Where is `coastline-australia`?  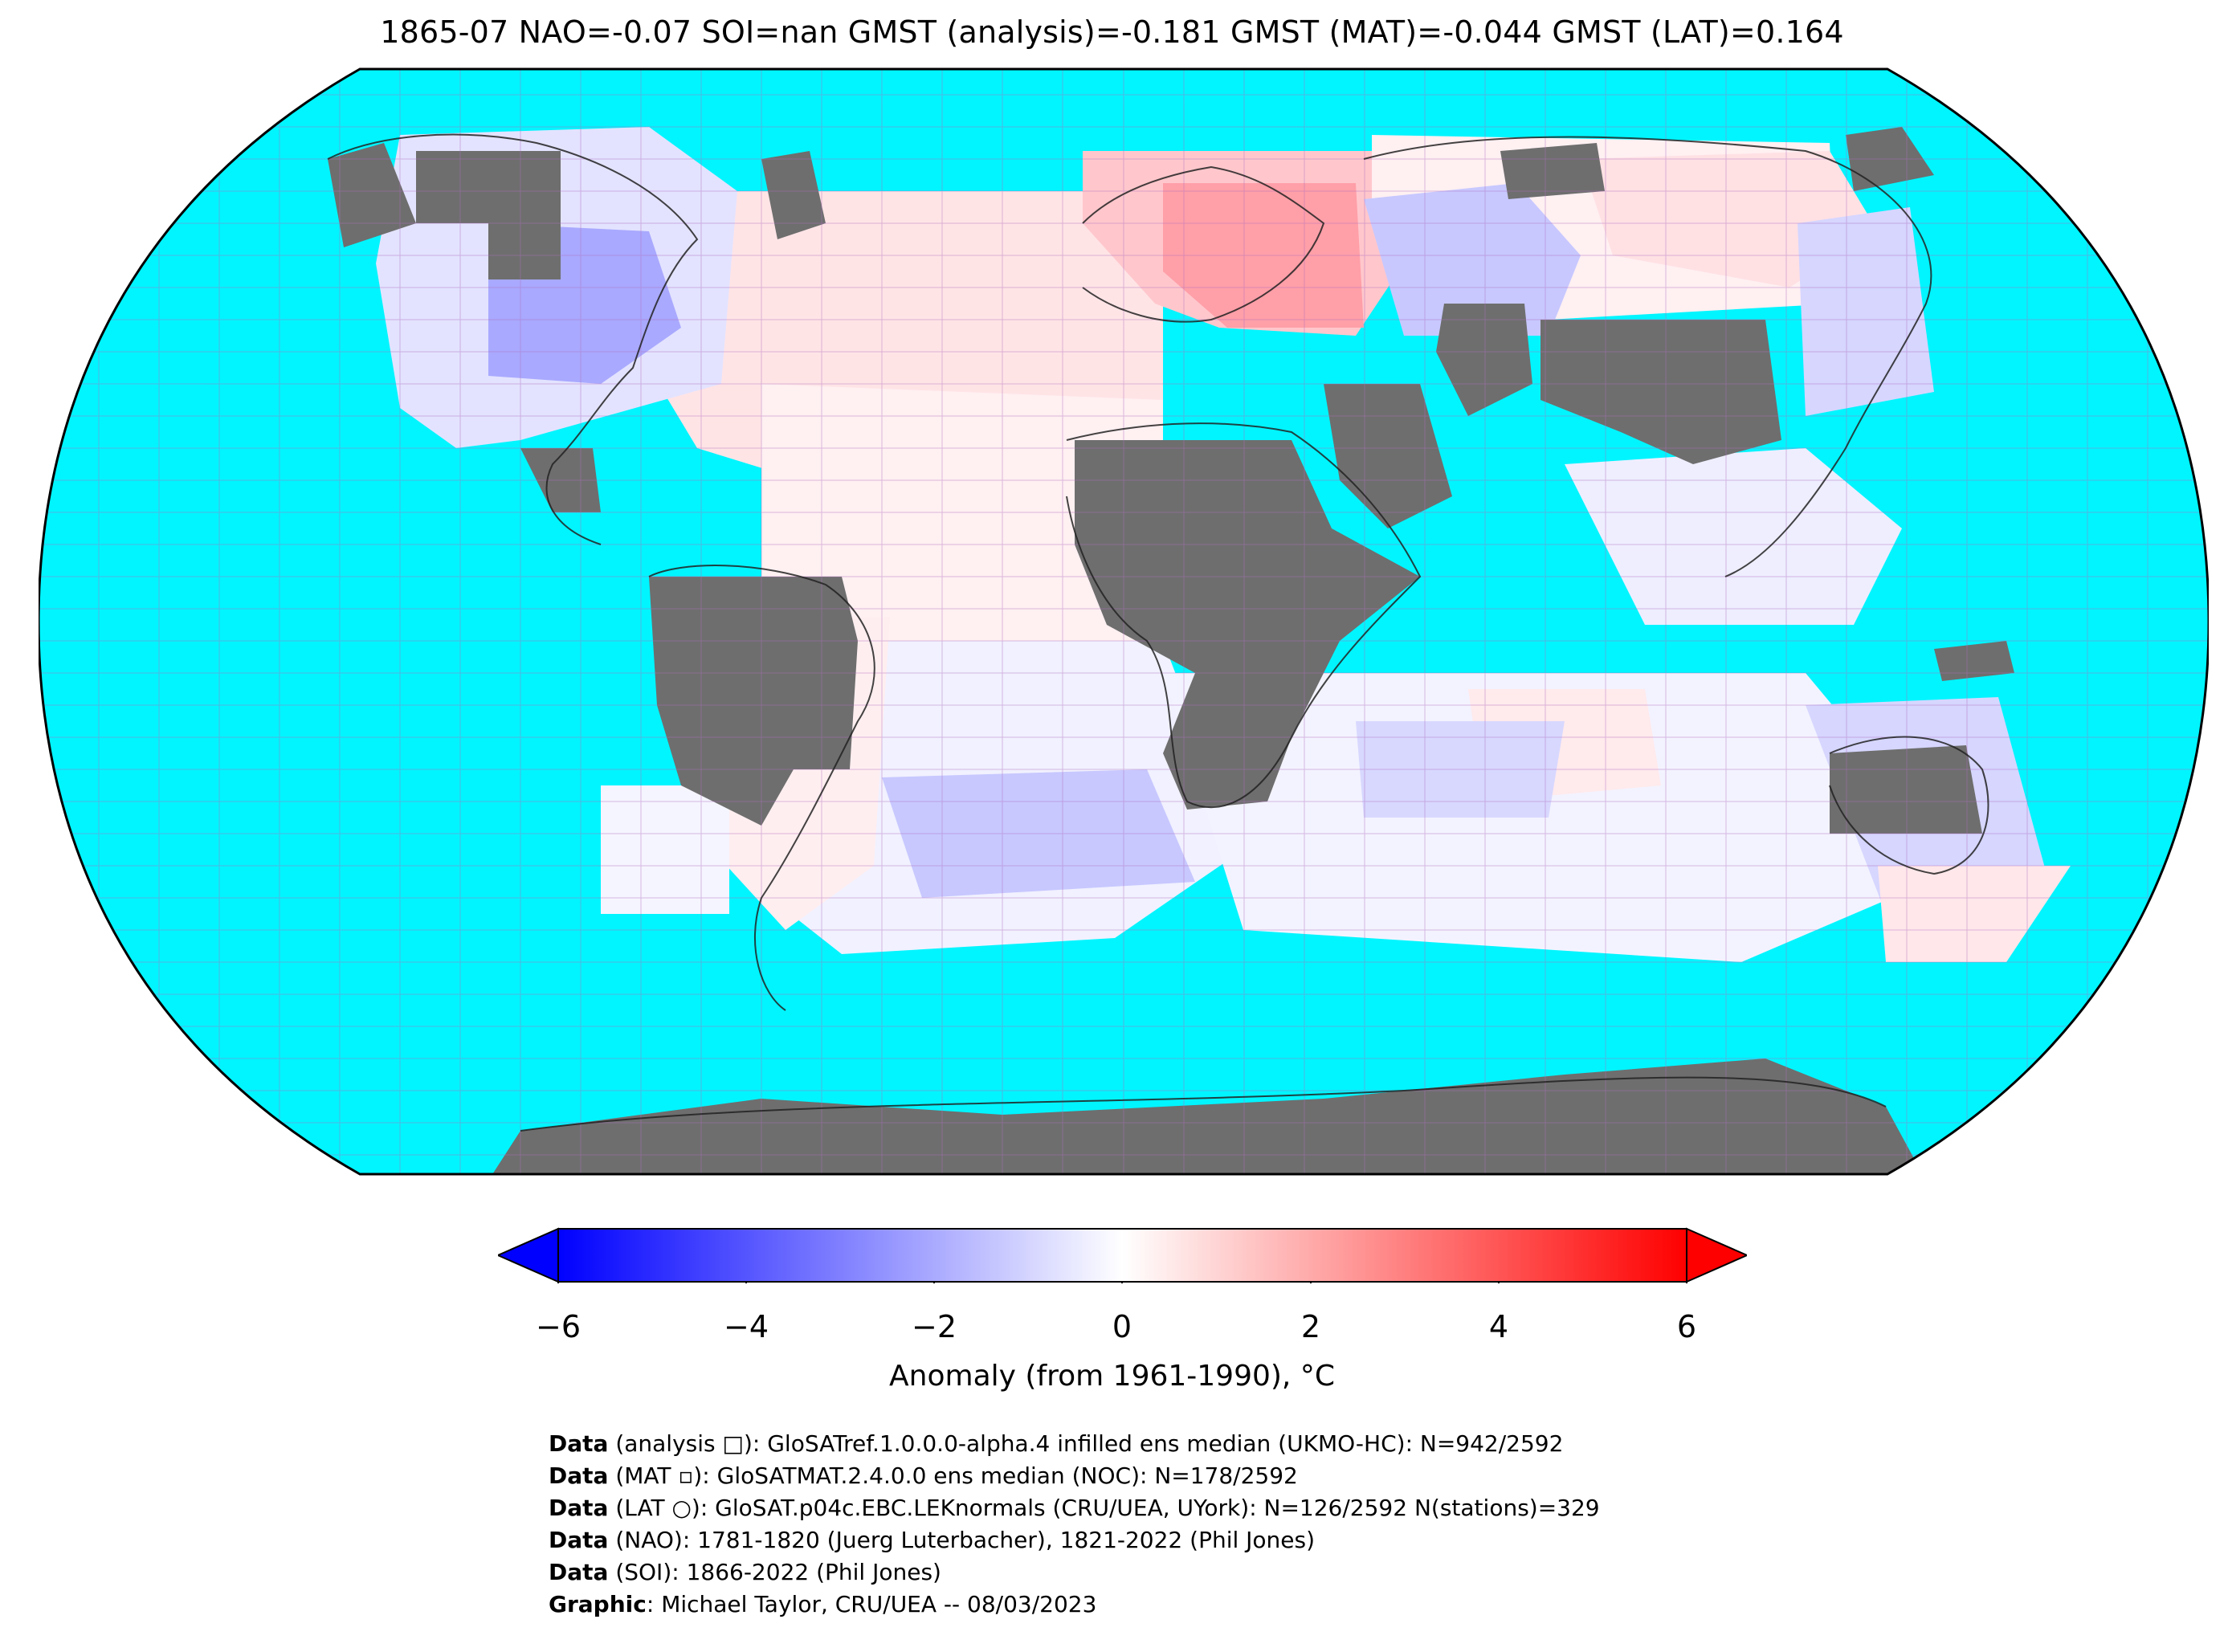
coastline-australia is located at coordinates (1909, 805).